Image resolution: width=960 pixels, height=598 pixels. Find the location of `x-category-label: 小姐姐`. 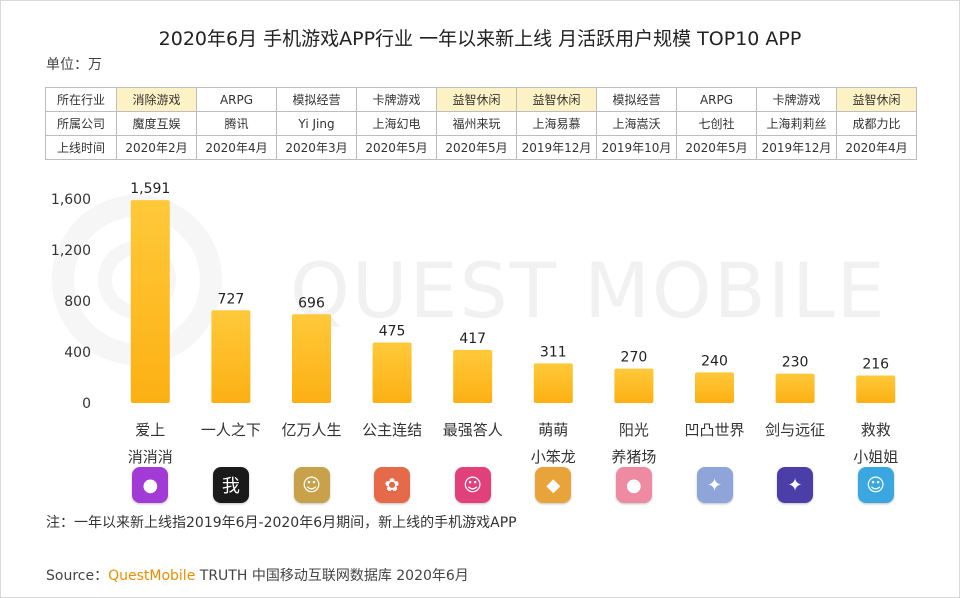

x-category-label: 小姐姐 is located at coordinates (875, 457).